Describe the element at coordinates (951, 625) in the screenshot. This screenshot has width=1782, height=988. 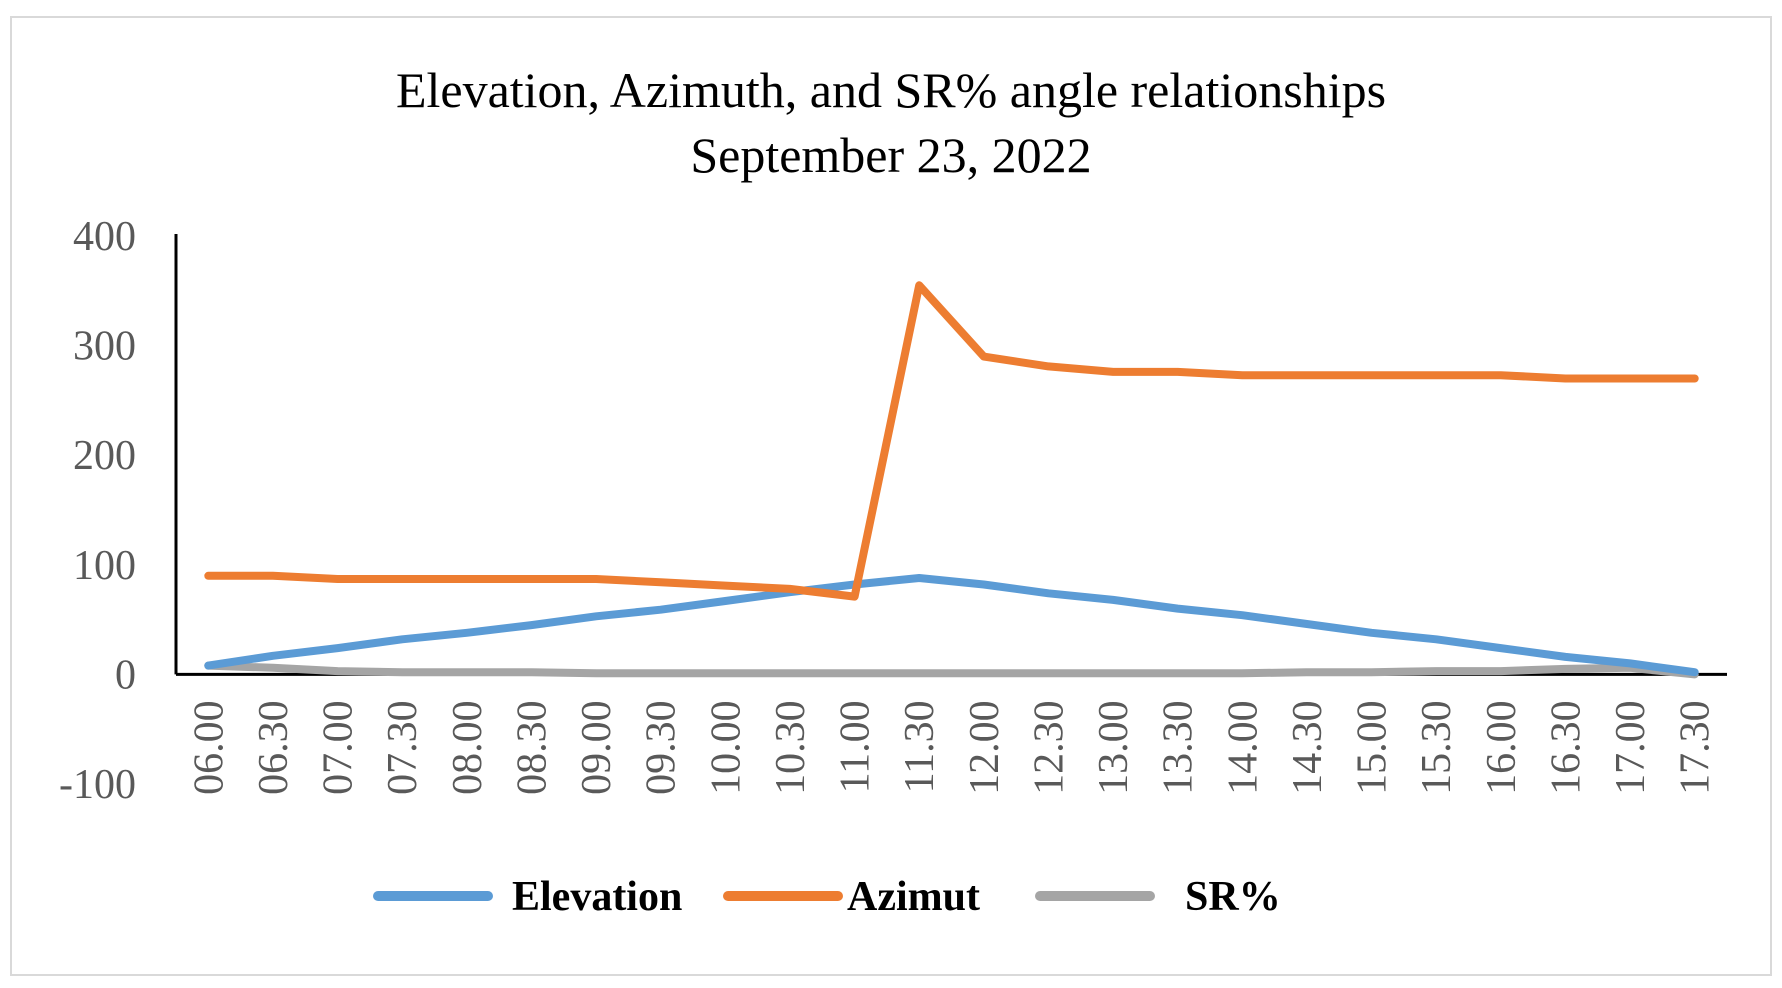
I see `series-line-elevation` at that location.